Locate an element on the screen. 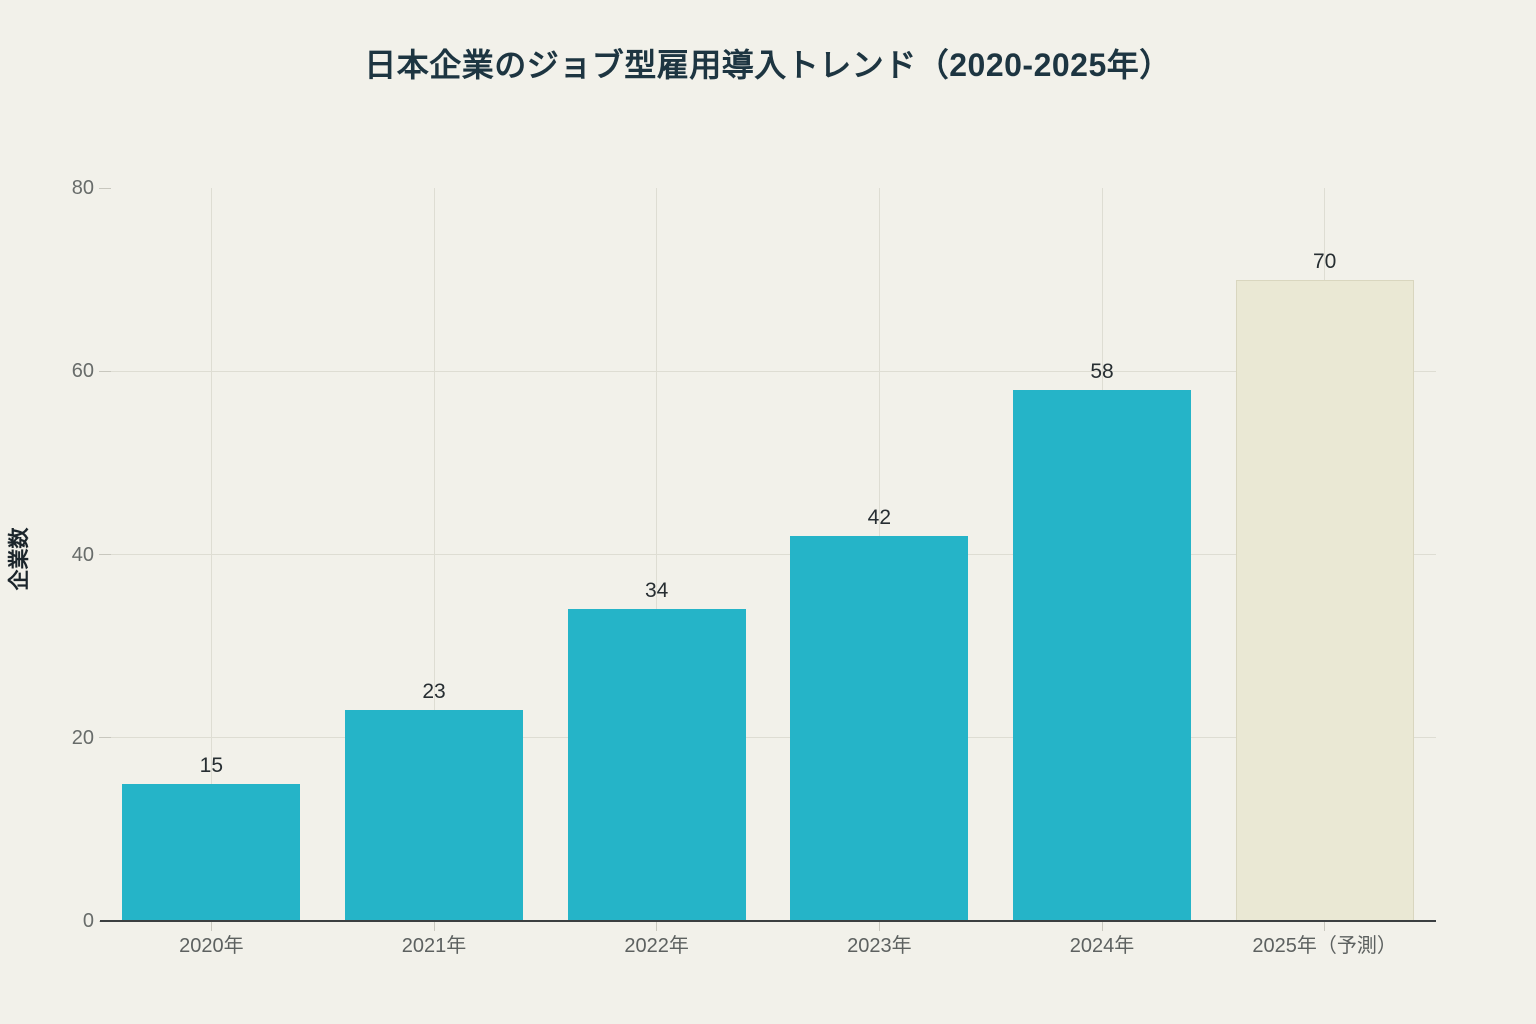 The image size is (1536, 1024). bar-2021年 is located at coordinates (434, 815).